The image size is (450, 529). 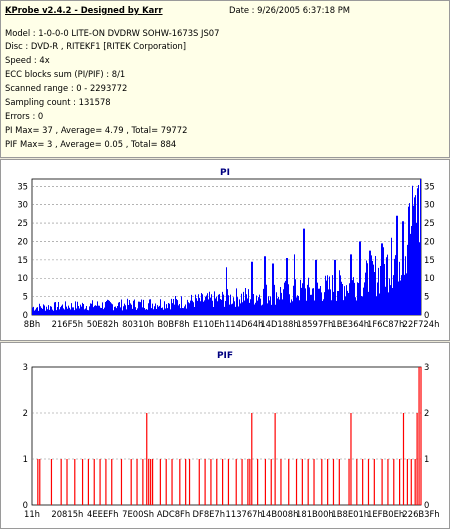 What do you see at coordinates (32, 514) in the screenshot?
I see `pif-x-tick: 11h` at bounding box center [32, 514].